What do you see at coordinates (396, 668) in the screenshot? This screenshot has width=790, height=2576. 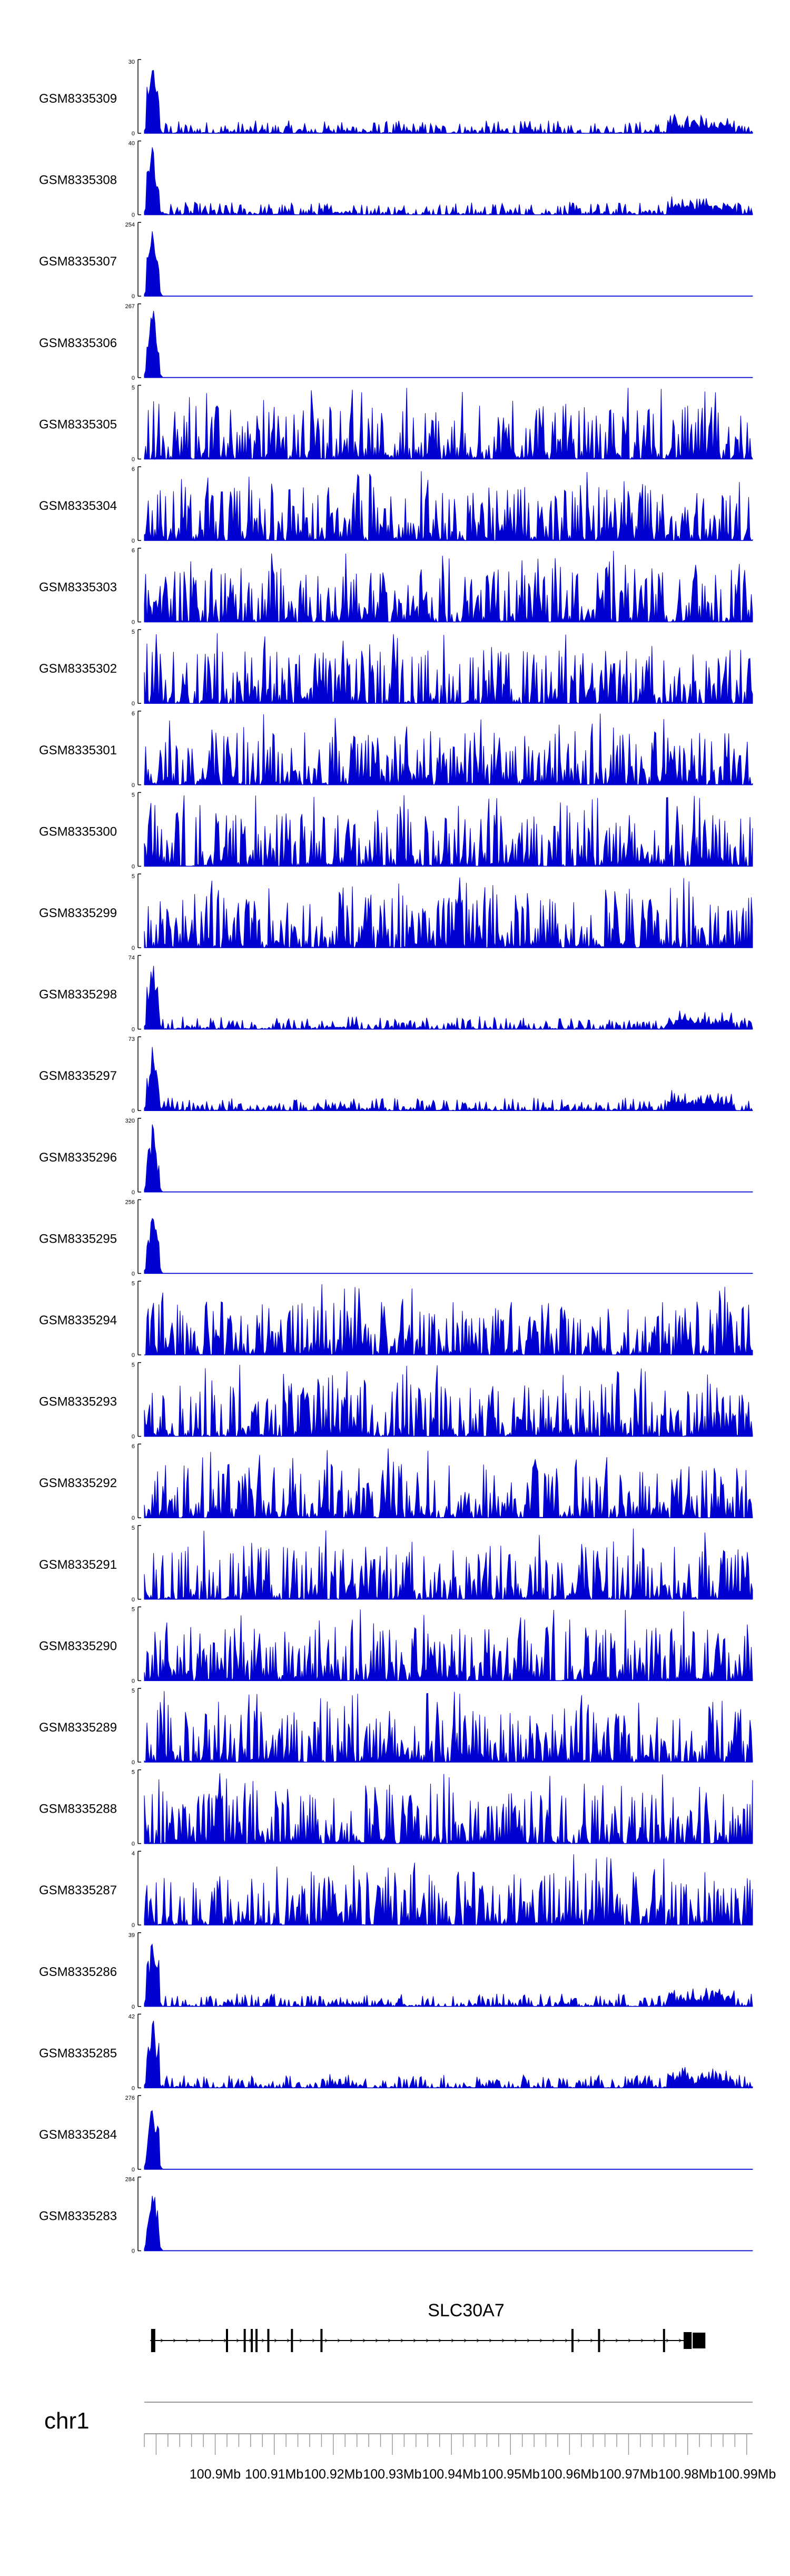 I see `track-GSM8335302: GSM8335302 5 0` at bounding box center [396, 668].